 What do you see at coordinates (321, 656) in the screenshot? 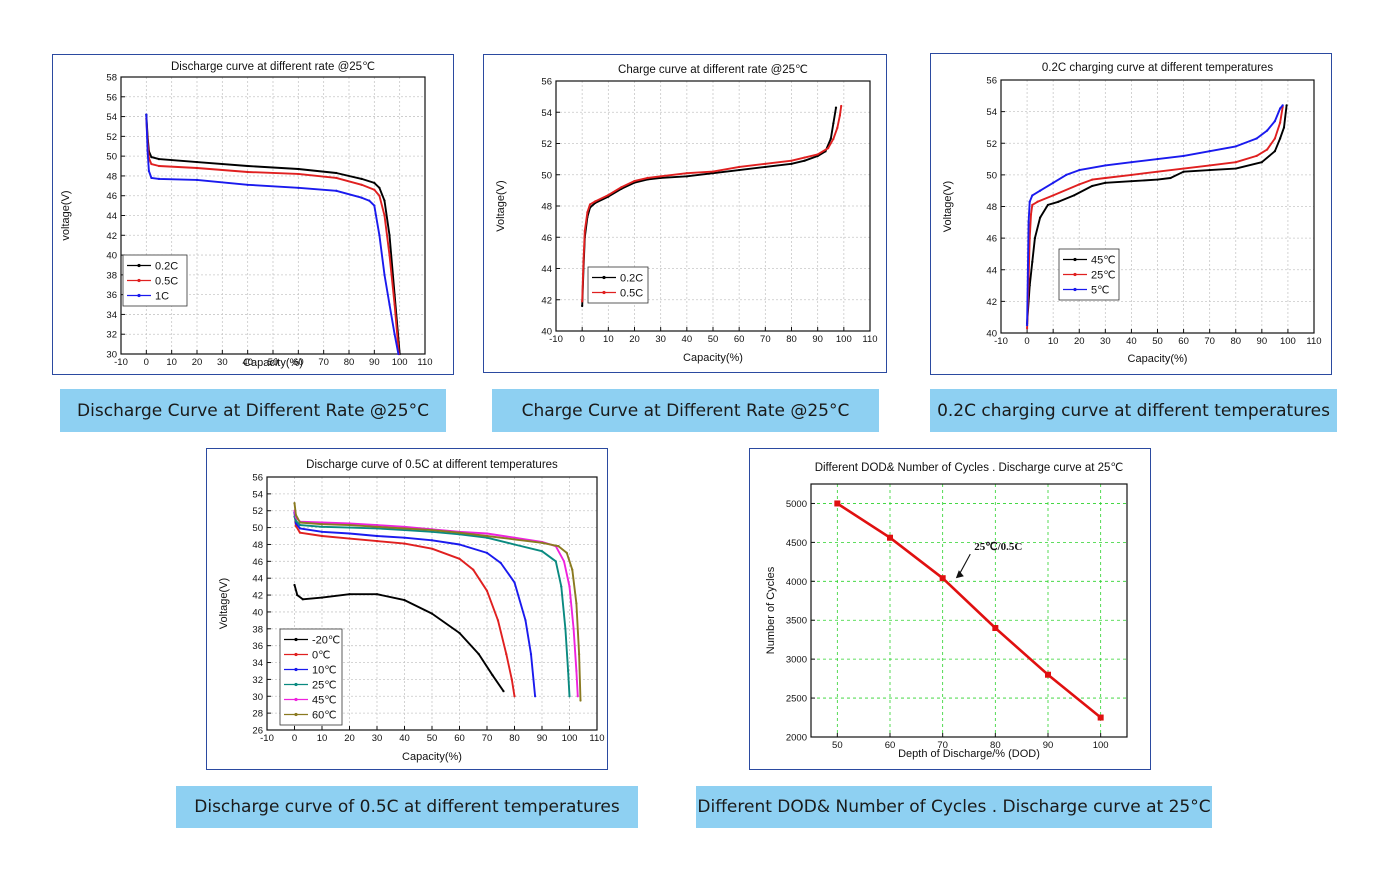
I see `legend-label: 0℃` at bounding box center [321, 656].